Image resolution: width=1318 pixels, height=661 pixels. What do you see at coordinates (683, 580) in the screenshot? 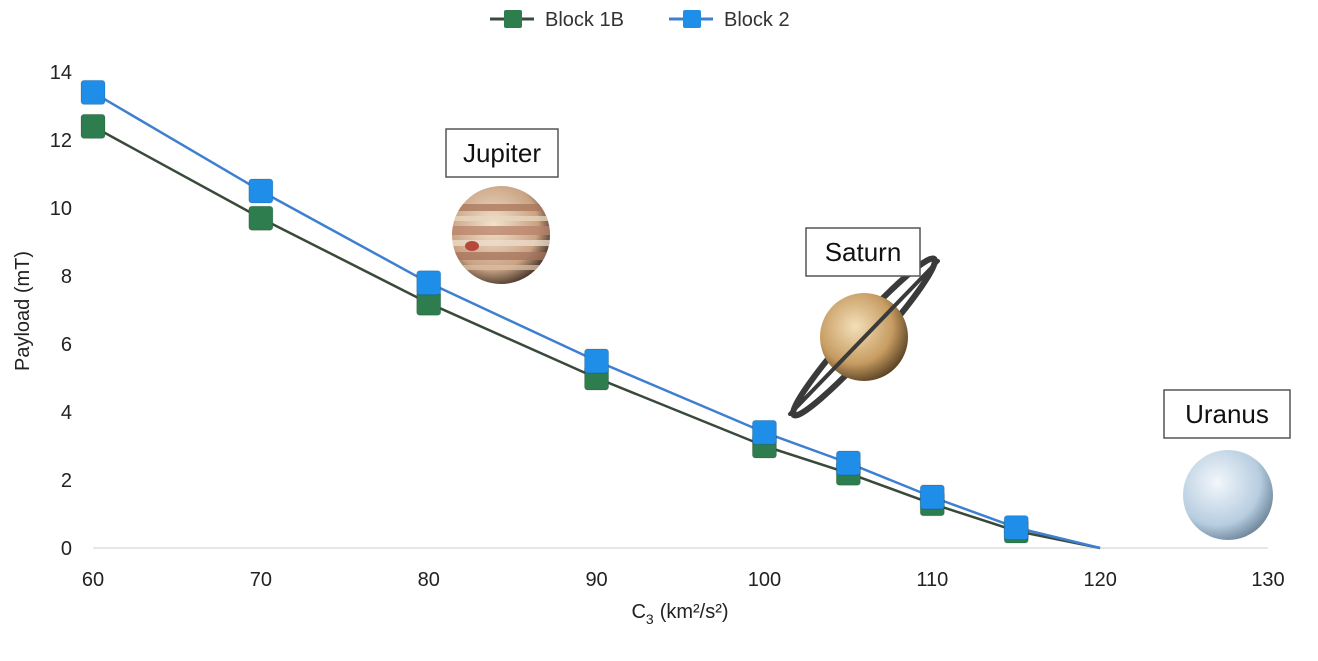
I see `x-tick-labels: 60 70 80 90 100 110 120 130` at bounding box center [683, 580].